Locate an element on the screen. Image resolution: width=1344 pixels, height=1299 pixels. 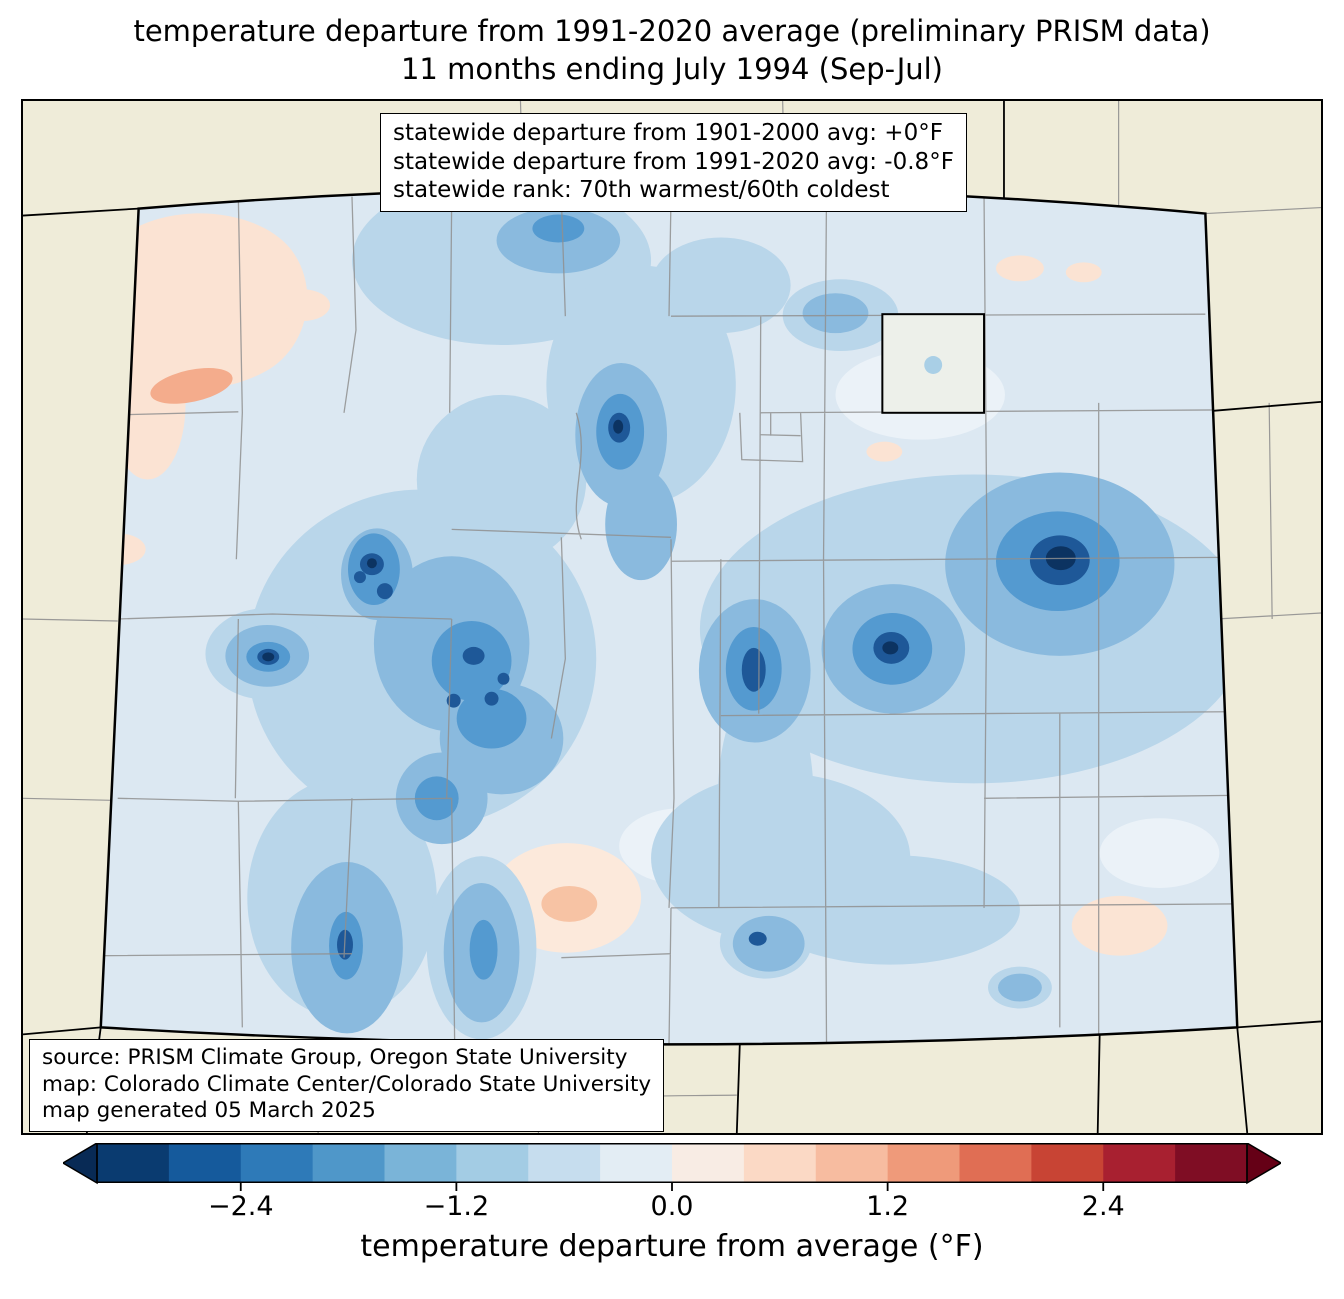
colorbar-ticks: −2.4 −1.2 0.0 1.2 2.4 is located at coordinates (672, 1209).